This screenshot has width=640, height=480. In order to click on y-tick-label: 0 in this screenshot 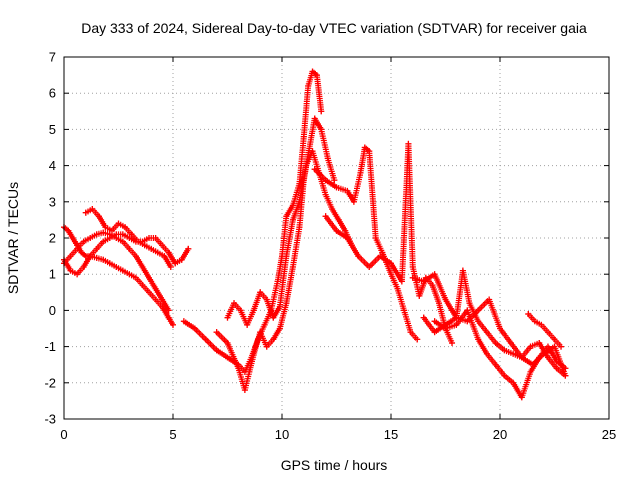, I will do `click(52, 310)`.